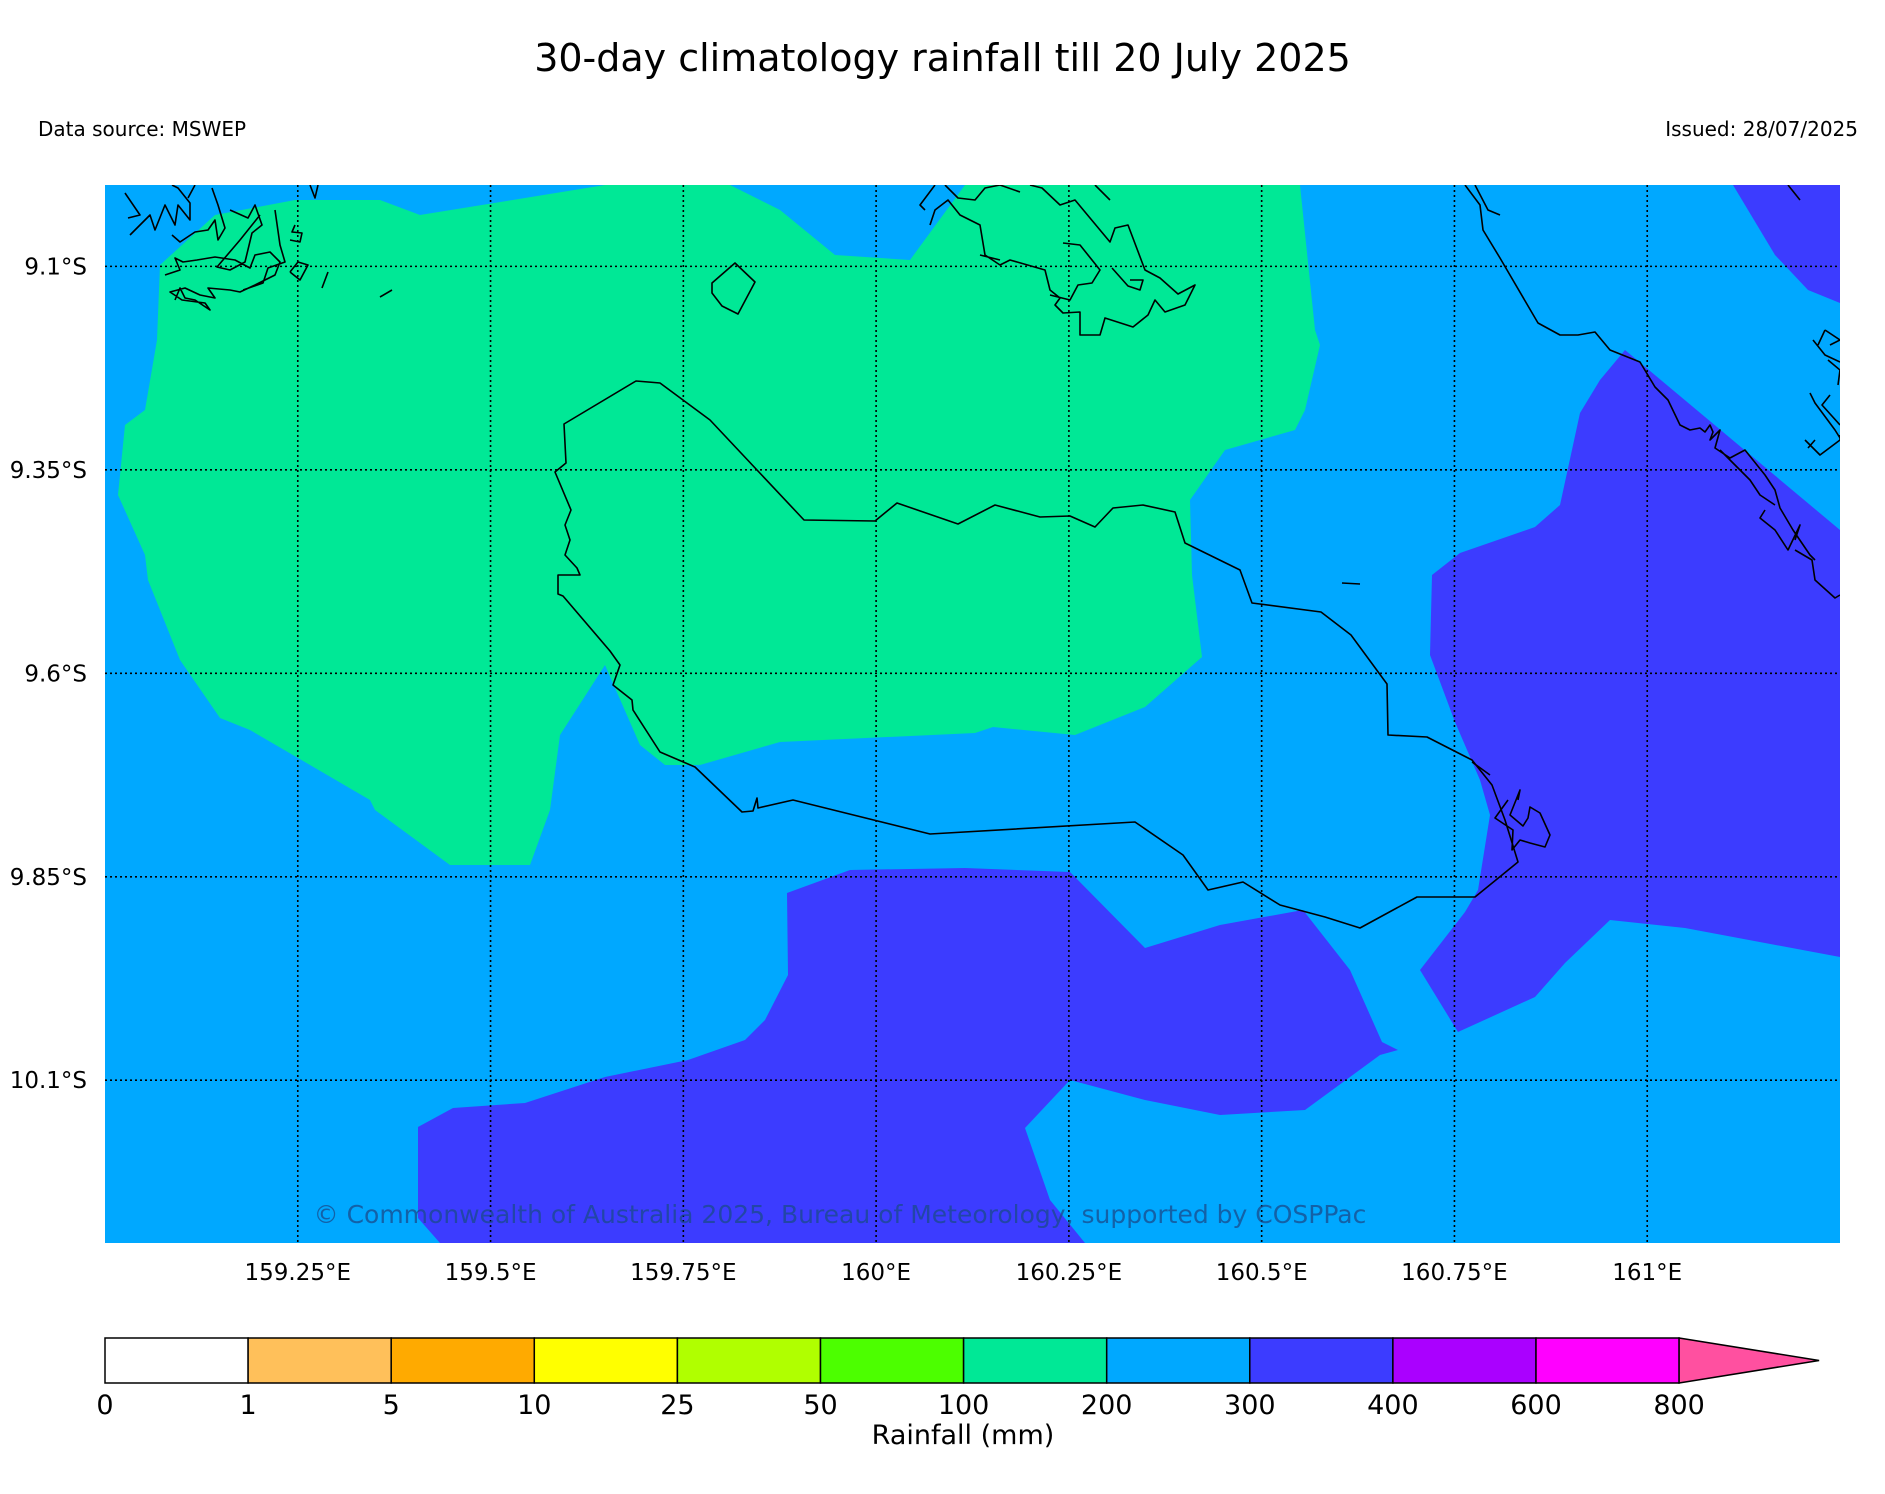 This screenshot has width=1885, height=1494. Describe the element at coordinates (1652, 392) in the screenshot. I see `coastline-malaita` at that location.